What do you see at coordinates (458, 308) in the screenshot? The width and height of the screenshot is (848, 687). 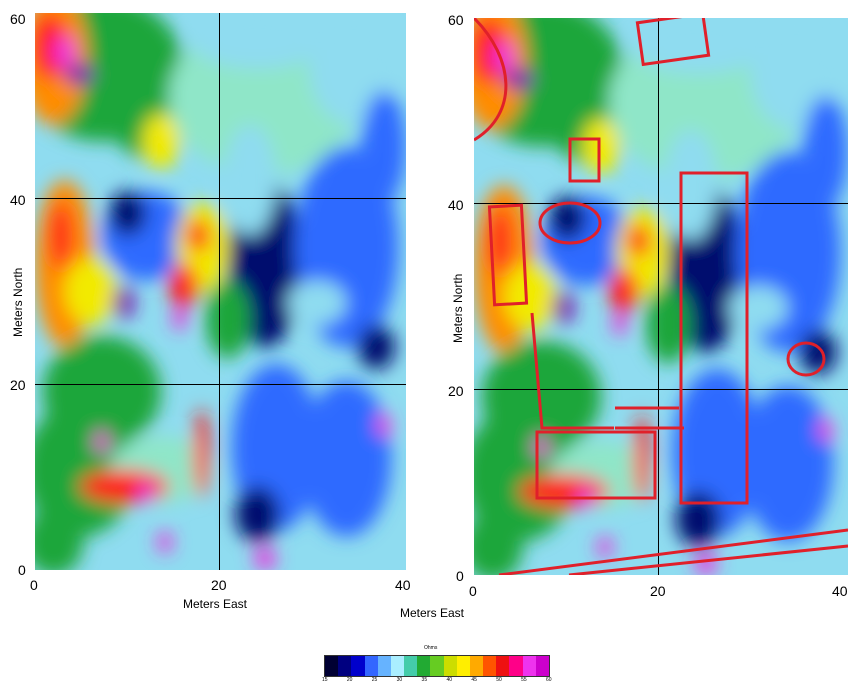 I see `right-yaxis-label: Meters North` at bounding box center [458, 308].